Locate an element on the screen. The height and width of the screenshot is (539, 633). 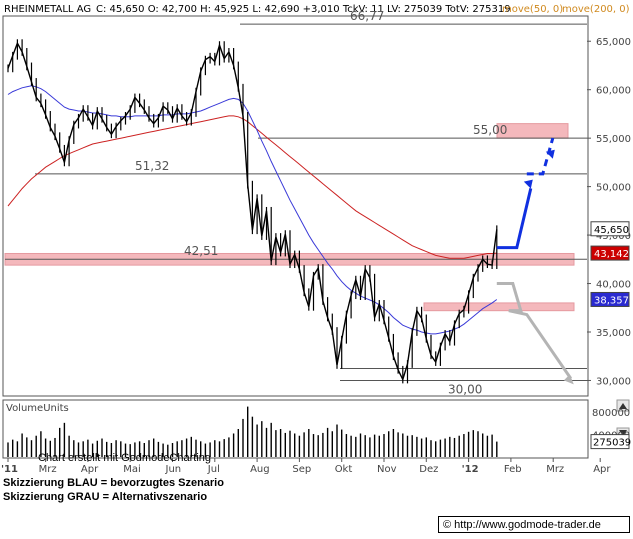
x-tick-label: Okt is located at coordinates (344, 469).